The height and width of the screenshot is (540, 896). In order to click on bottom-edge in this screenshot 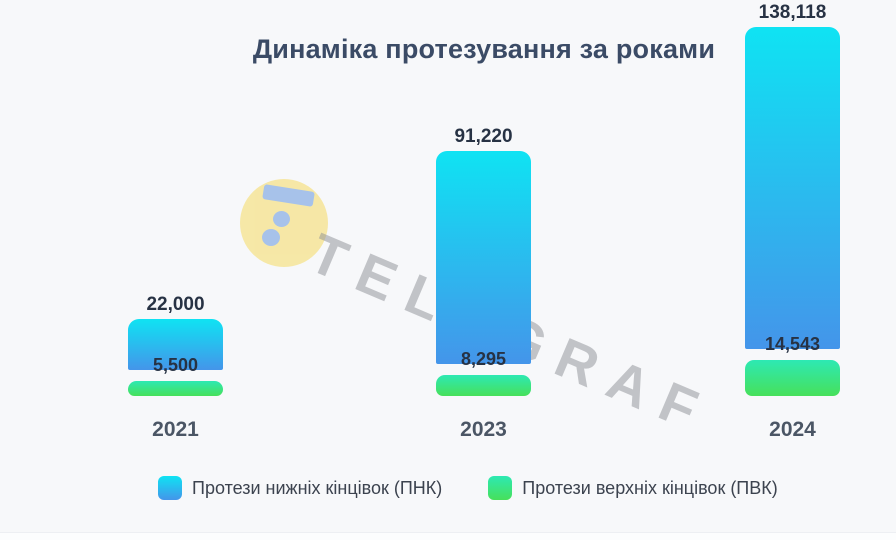, I will do `click(448, 536)`.